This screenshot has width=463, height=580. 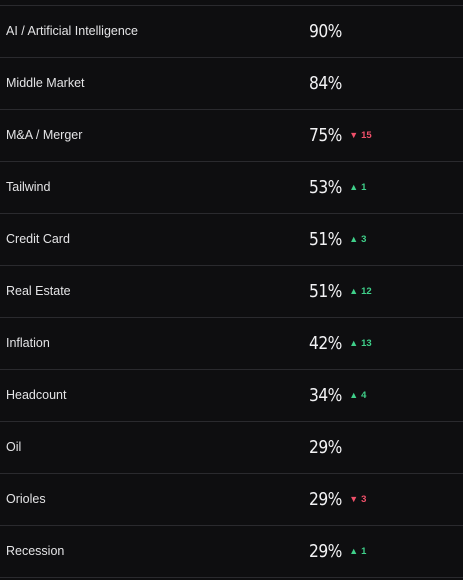 I want to click on row-metric: 90%, so click(x=326, y=31).